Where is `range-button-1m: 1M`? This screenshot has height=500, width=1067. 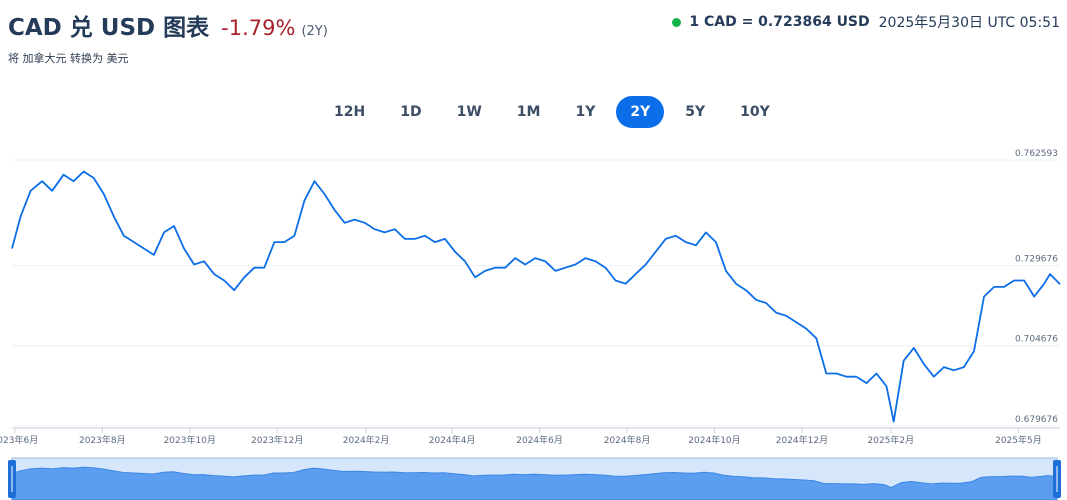
range-button-1m: 1M is located at coordinates (528, 112).